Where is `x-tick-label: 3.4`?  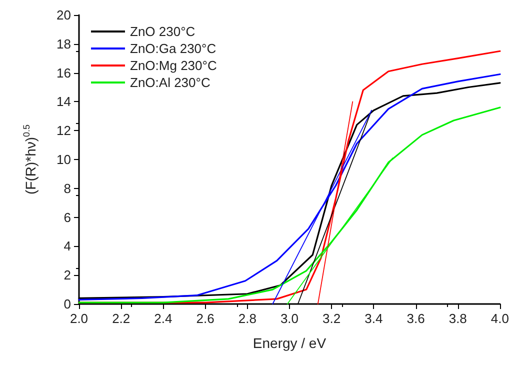
x-tick-label: 3.4 is located at coordinates (373, 318).